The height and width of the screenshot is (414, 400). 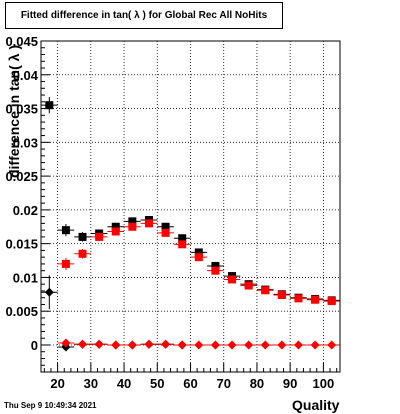 I want to click on y-tick-label: 0.02, so click(x=25, y=210).